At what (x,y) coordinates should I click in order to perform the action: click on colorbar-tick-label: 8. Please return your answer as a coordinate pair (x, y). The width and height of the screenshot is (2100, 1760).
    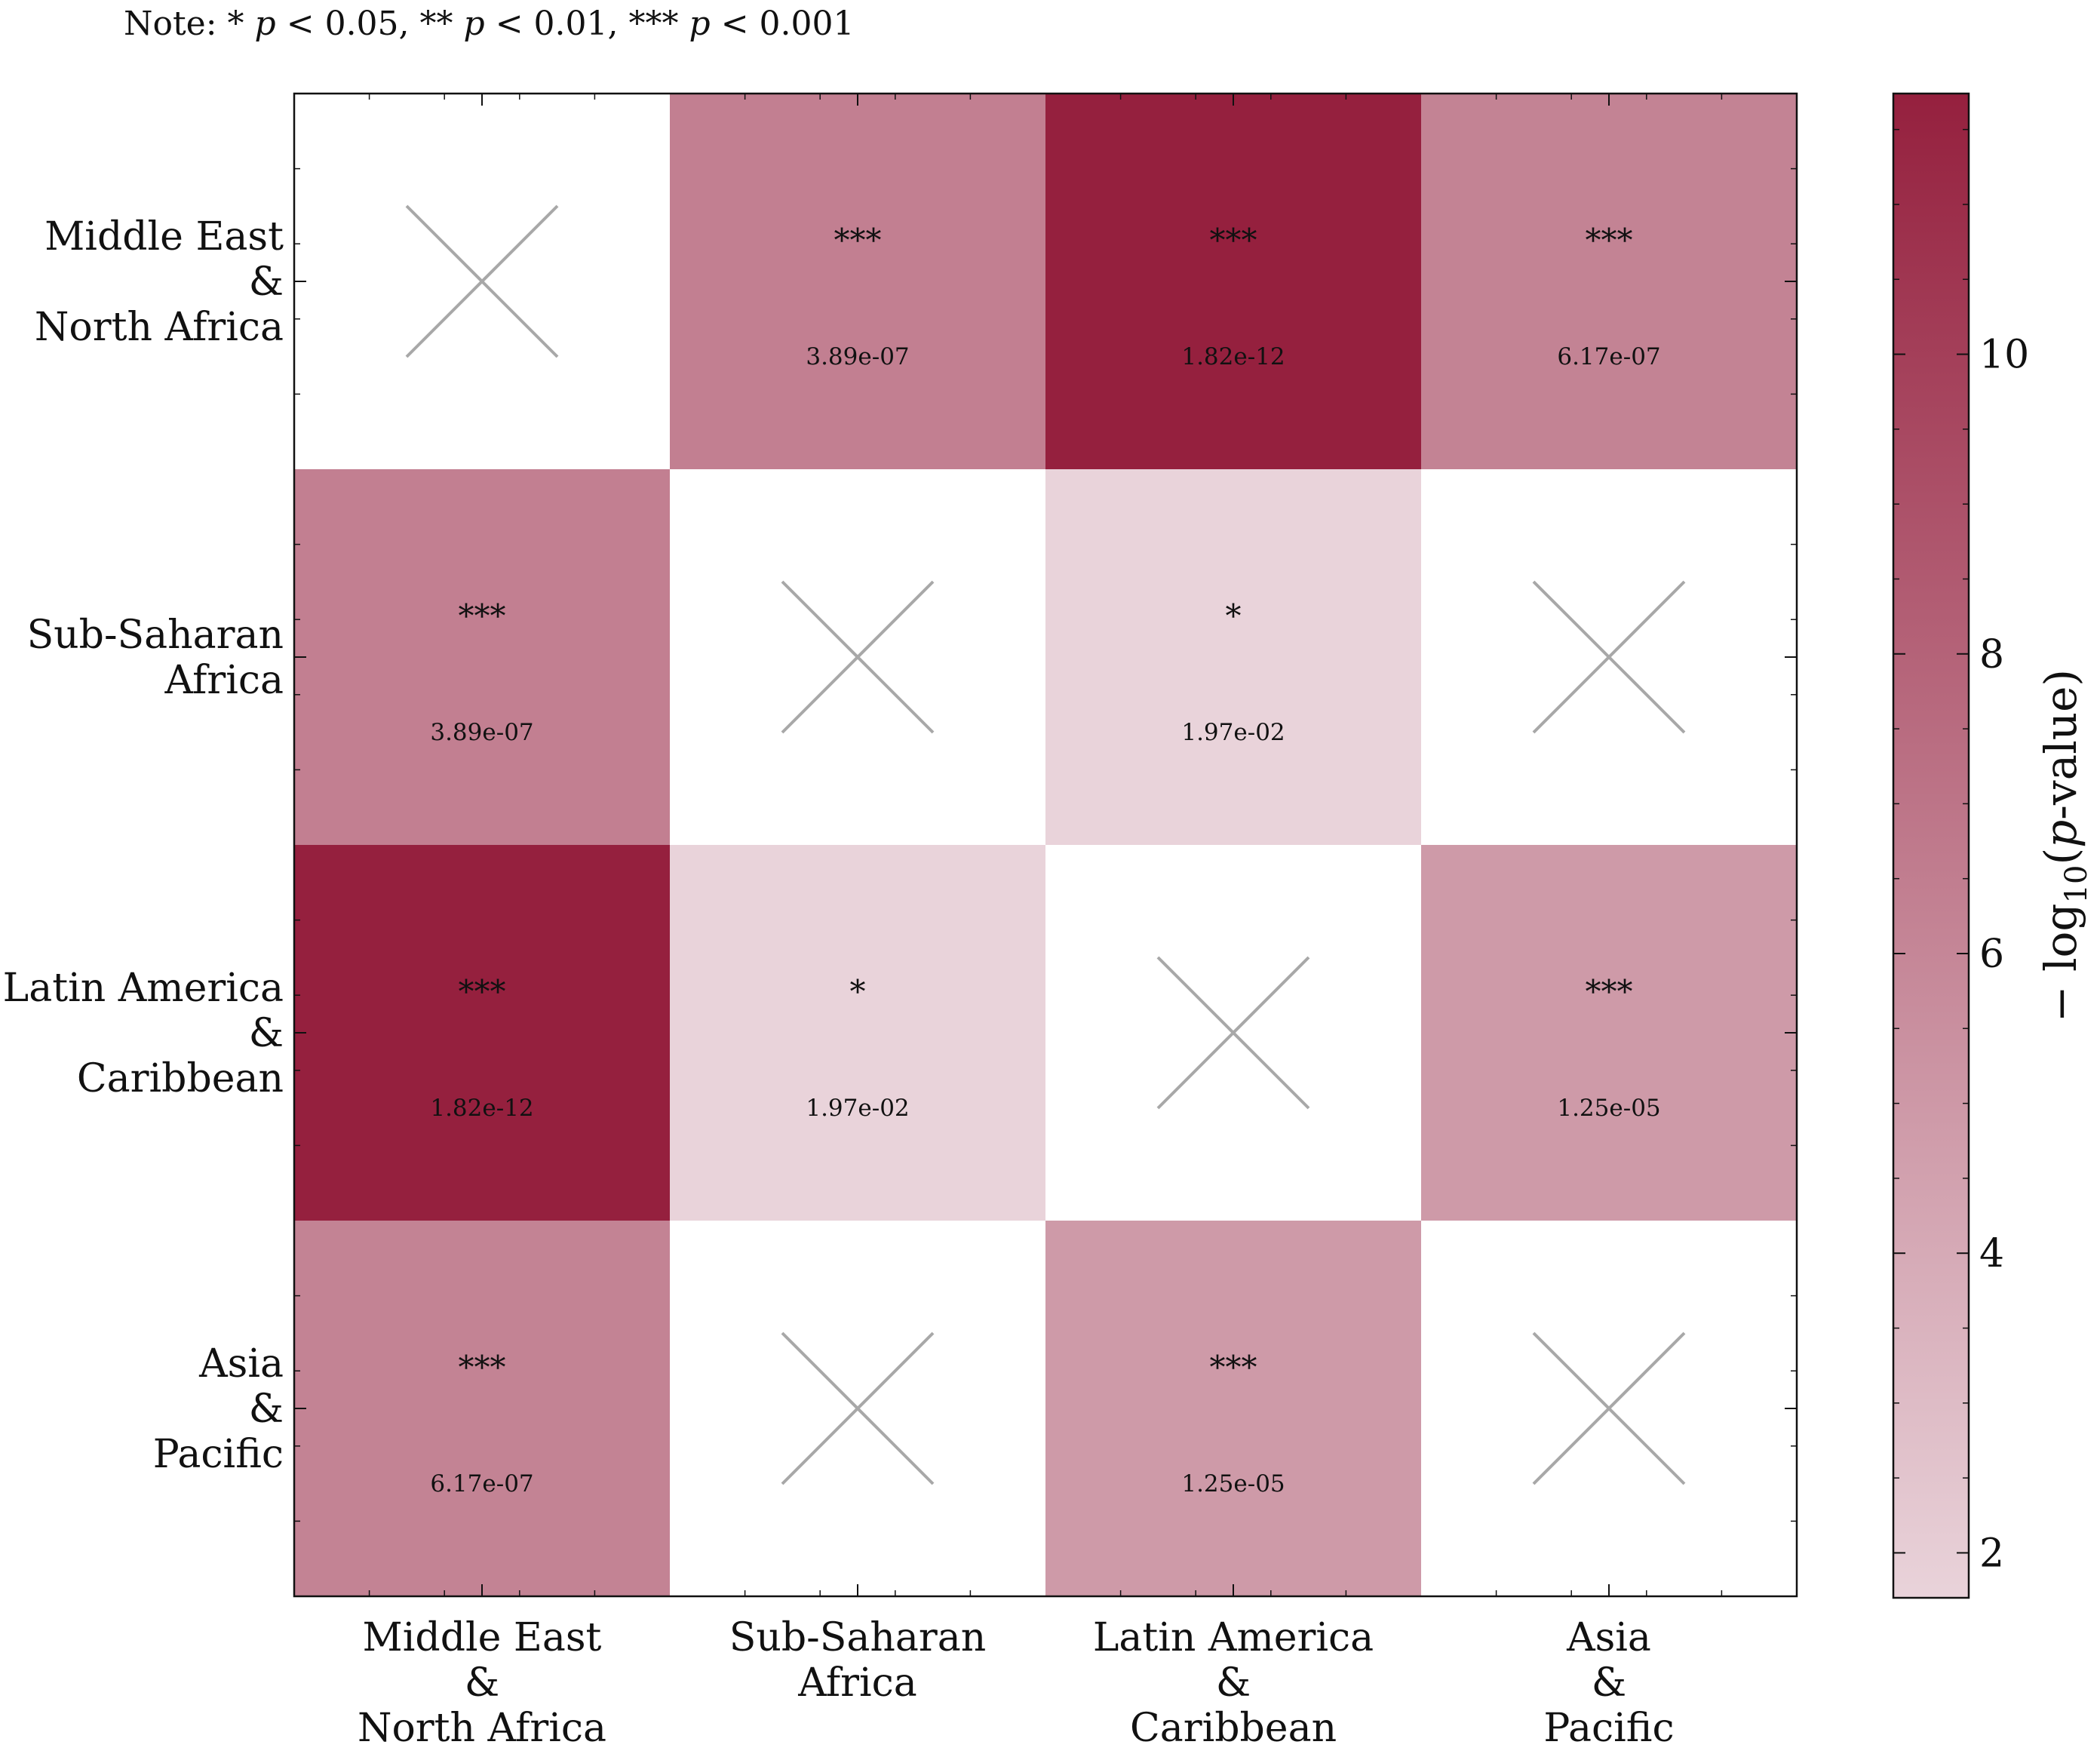
    Looking at the image, I should click on (1991, 654).